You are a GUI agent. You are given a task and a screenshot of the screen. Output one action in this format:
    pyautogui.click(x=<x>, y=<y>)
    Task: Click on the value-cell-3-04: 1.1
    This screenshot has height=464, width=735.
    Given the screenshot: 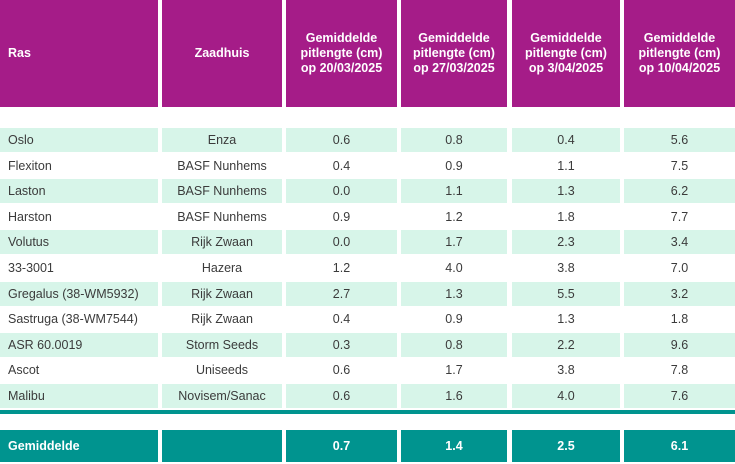 What is the action you would take?
    pyautogui.click(x=566, y=165)
    